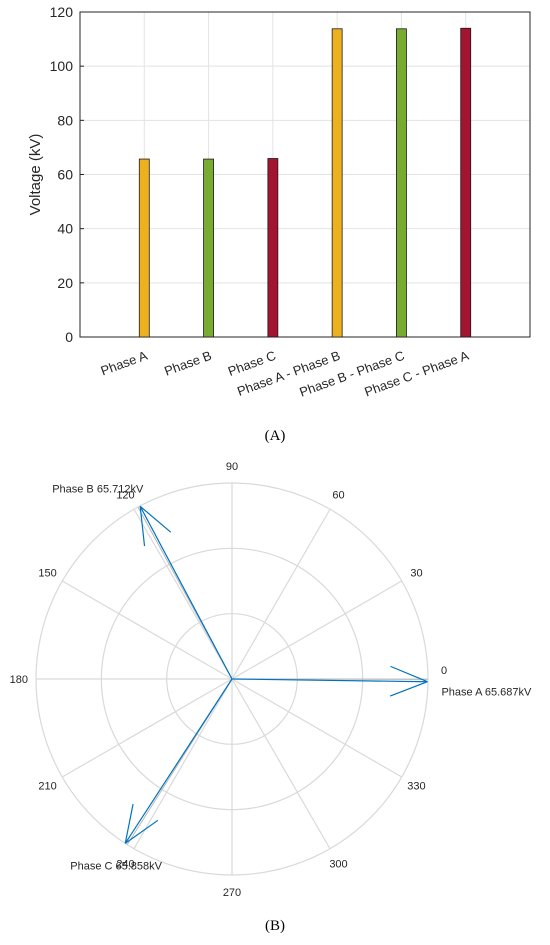 This screenshot has height=945, width=550. I want to click on y-tick-labels: 0 20 40 60 80 100 120, so click(62, 174).